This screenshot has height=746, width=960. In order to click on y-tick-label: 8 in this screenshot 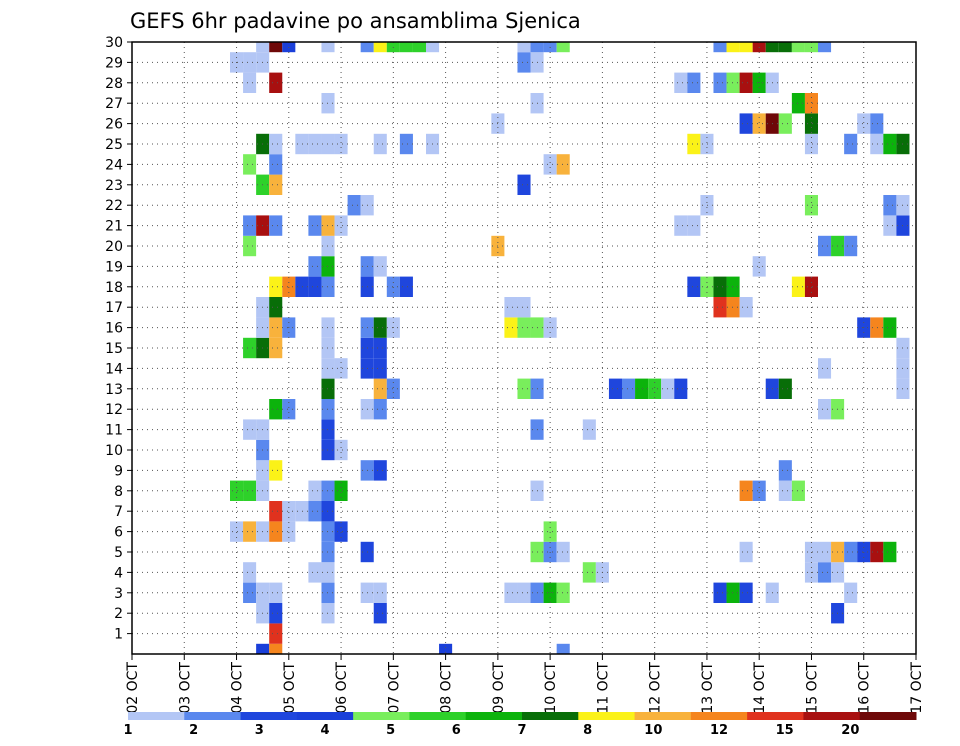, I will do `click(118, 492)`.